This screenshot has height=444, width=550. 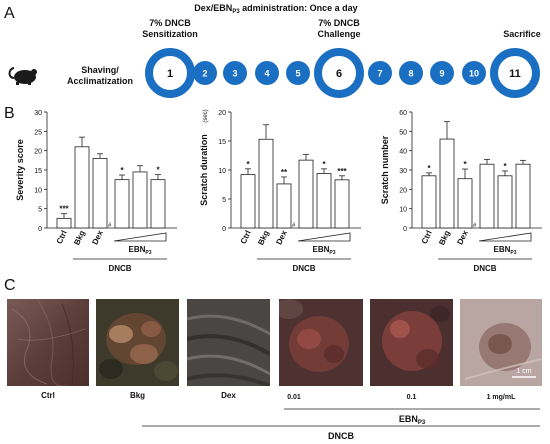 What do you see at coordinates (64, 209) in the screenshot?
I see `significance-mark: ***` at bounding box center [64, 209].